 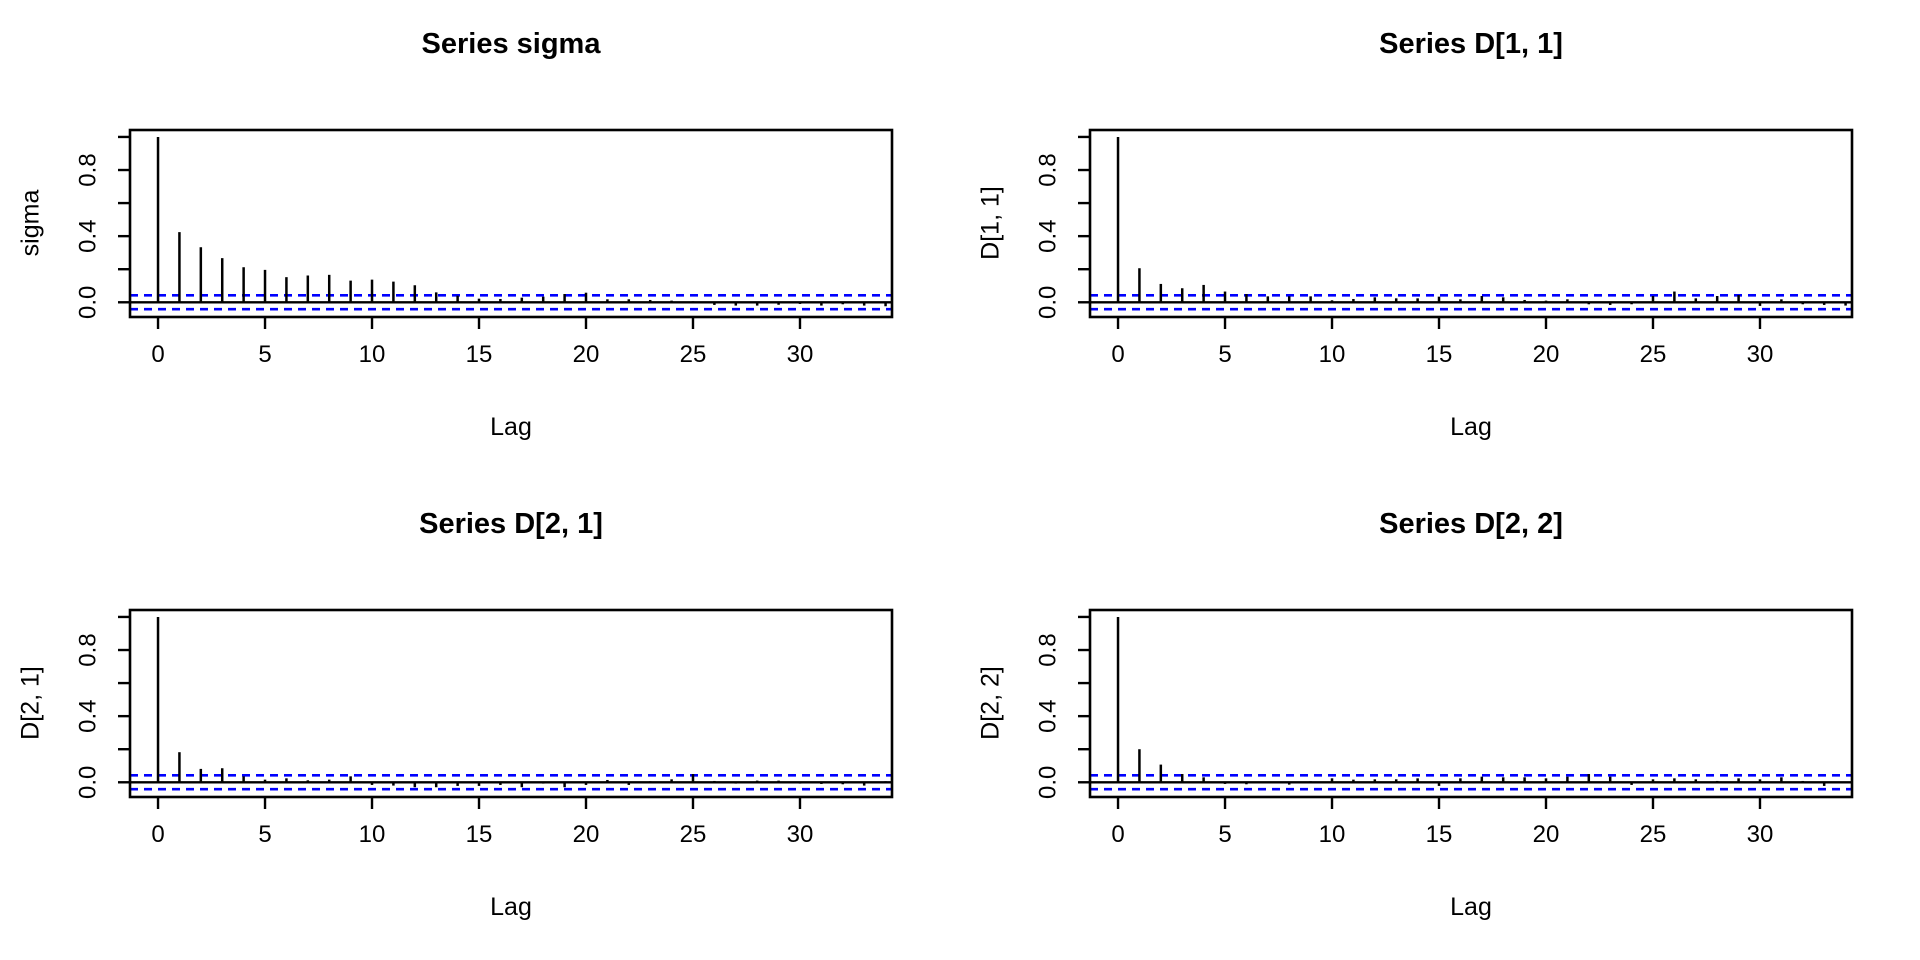 I want to click on panel-title: Series D[2, 2], so click(x=1471, y=524).